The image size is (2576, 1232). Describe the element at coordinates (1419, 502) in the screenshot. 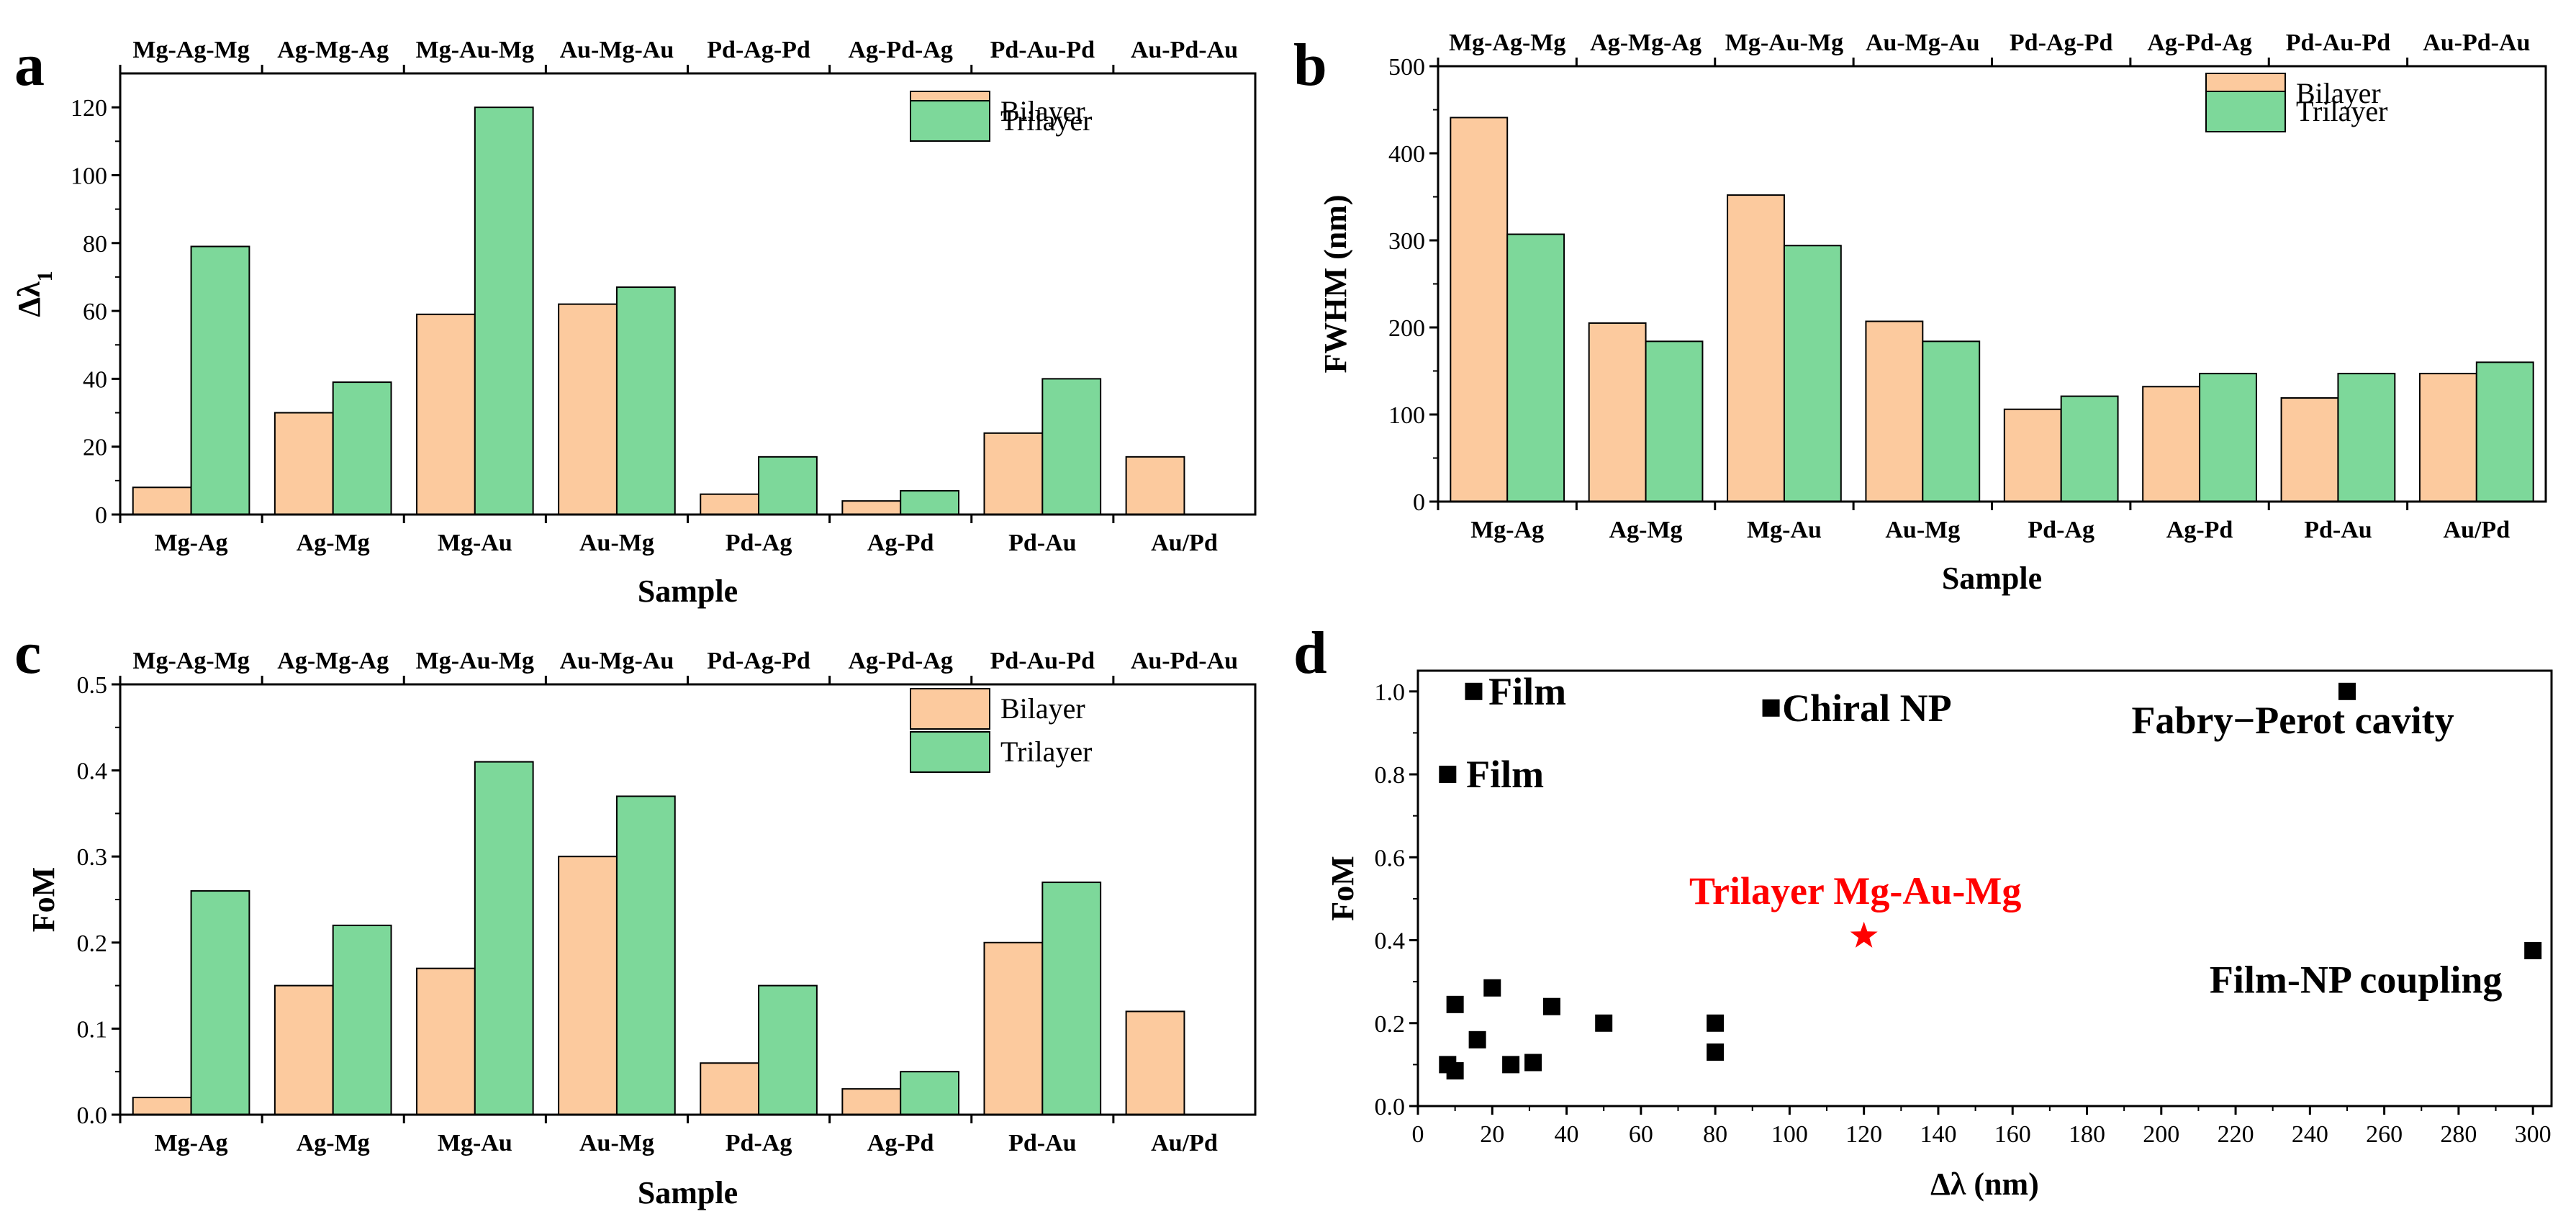

I see `y-tick-label: 0` at that location.